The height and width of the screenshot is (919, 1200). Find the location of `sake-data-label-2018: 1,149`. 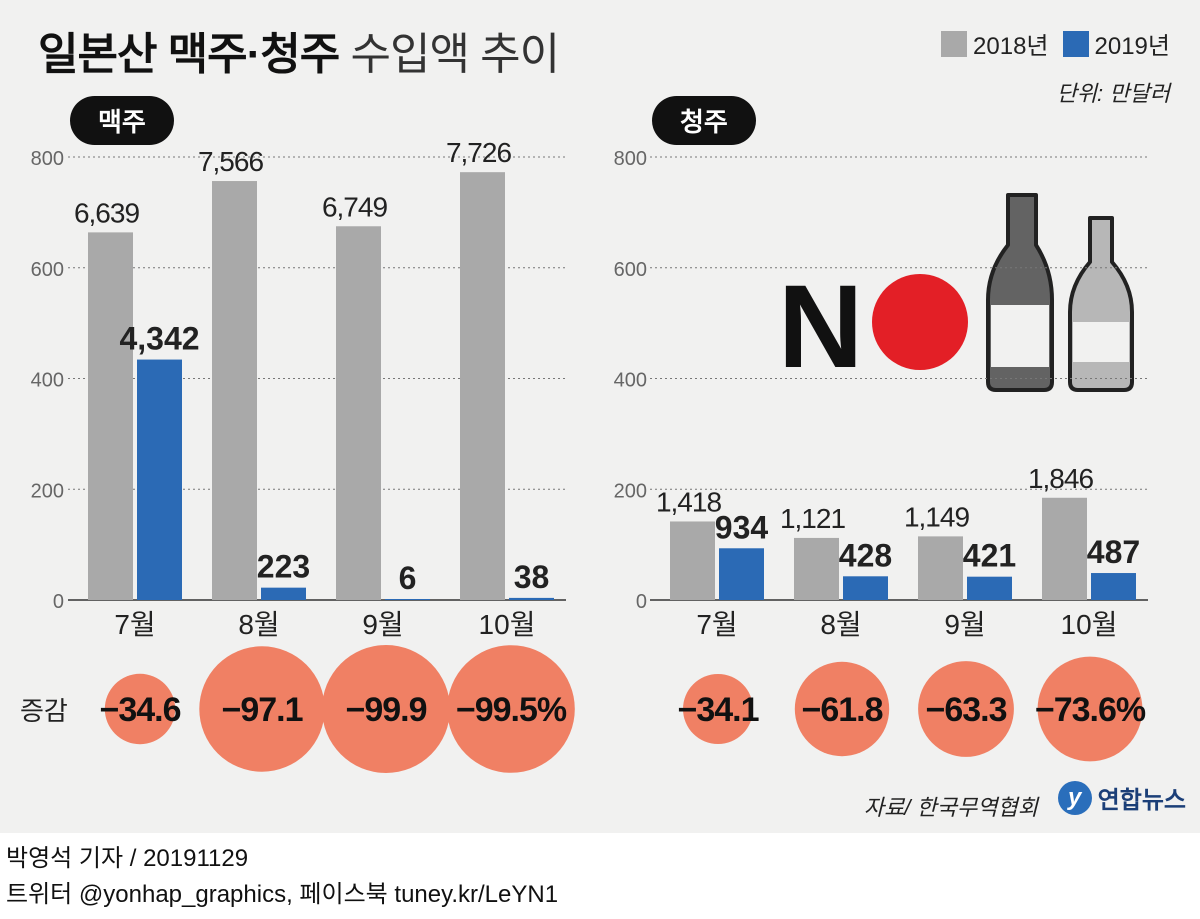

sake-data-label-2018: 1,149 is located at coordinates (936, 516).